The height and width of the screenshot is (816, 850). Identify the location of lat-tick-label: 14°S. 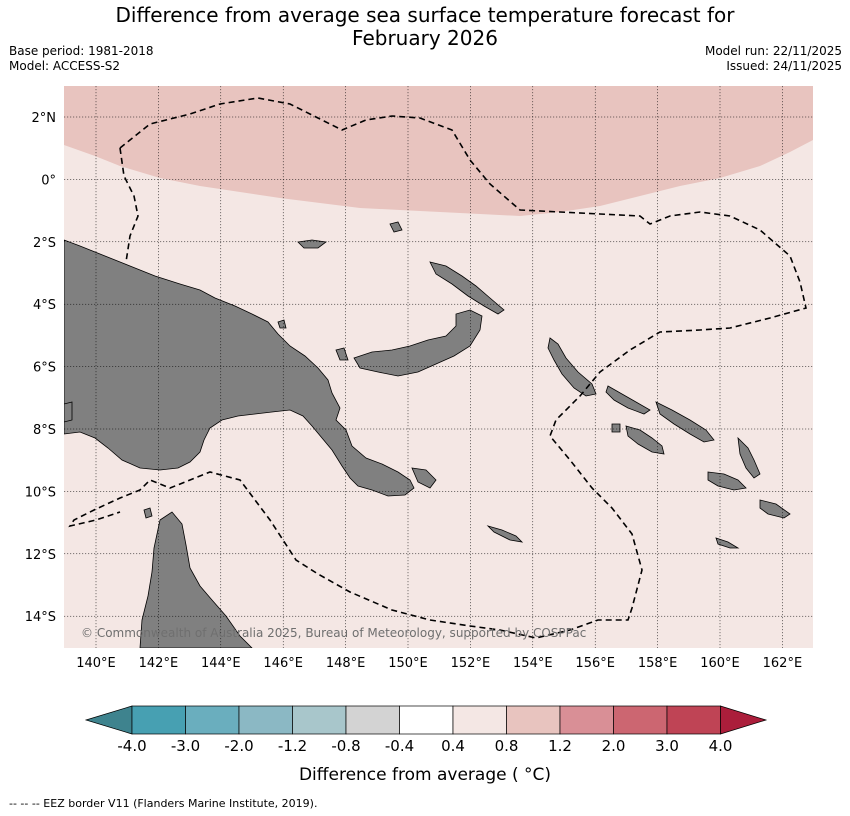
(40, 617).